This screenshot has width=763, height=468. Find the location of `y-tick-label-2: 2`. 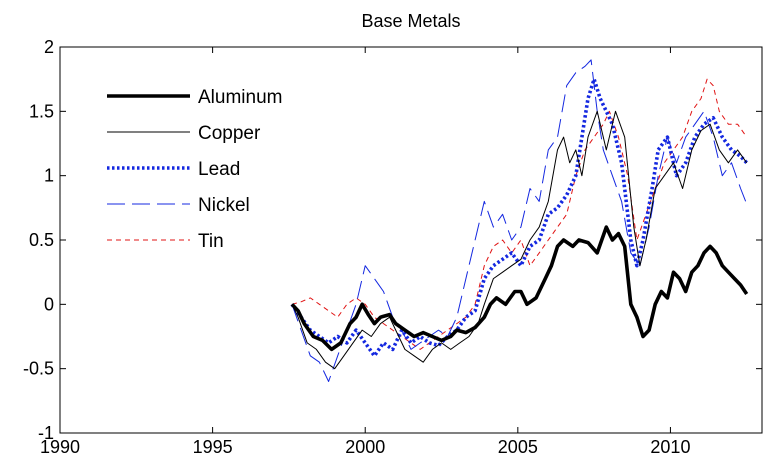

y-tick-label-2: 2 is located at coordinates (49, 47).